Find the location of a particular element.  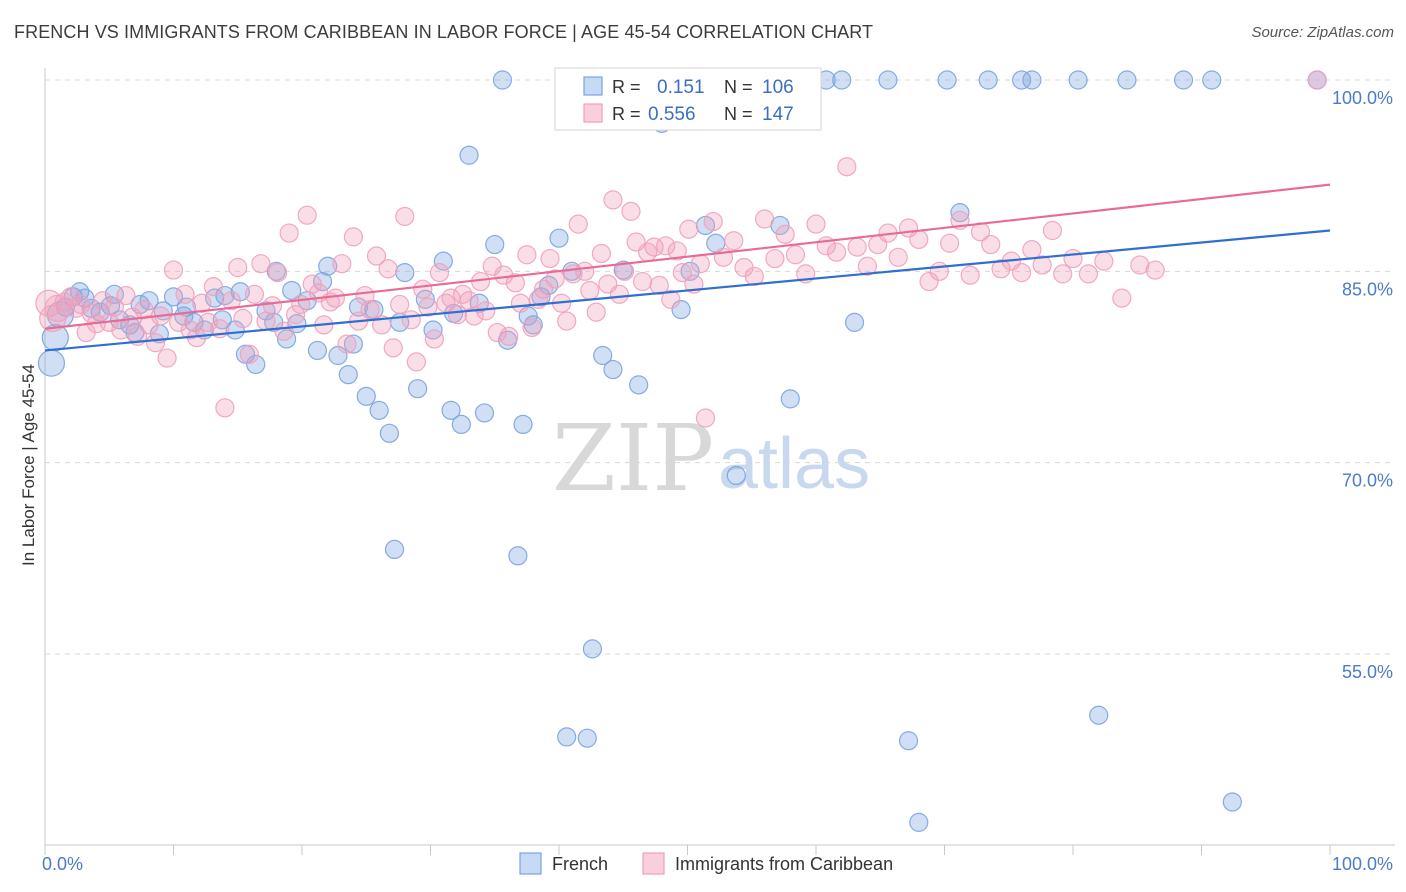

y-tick-label-70: 70.0% is located at coordinates (1367, 481).